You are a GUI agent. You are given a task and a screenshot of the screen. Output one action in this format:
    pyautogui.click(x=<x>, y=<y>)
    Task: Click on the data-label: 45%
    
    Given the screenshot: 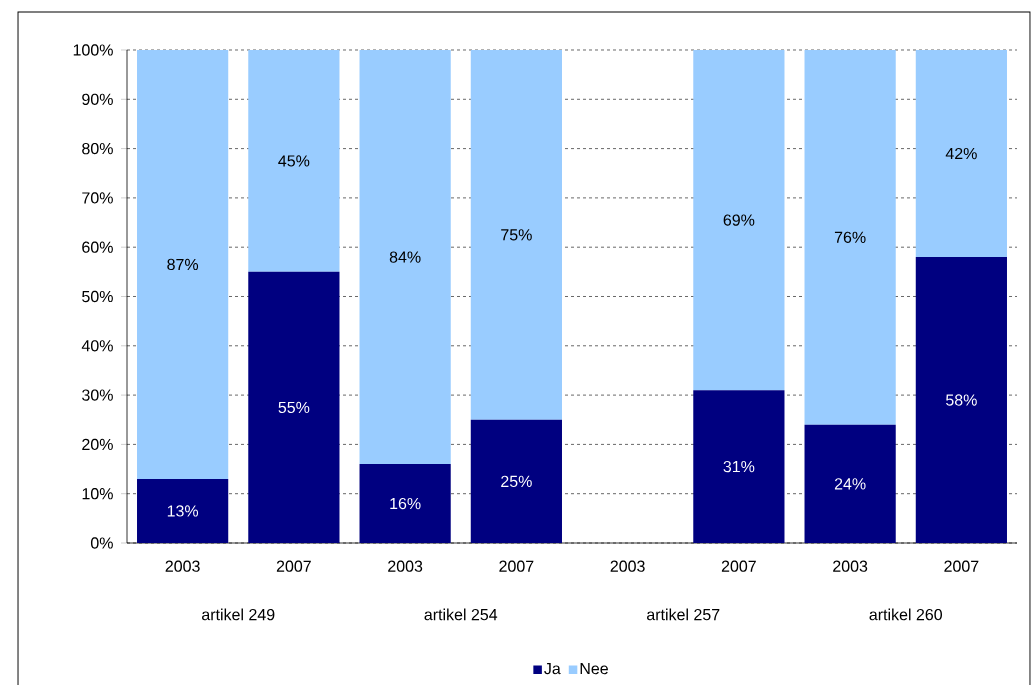 What is the action you would take?
    pyautogui.click(x=294, y=161)
    